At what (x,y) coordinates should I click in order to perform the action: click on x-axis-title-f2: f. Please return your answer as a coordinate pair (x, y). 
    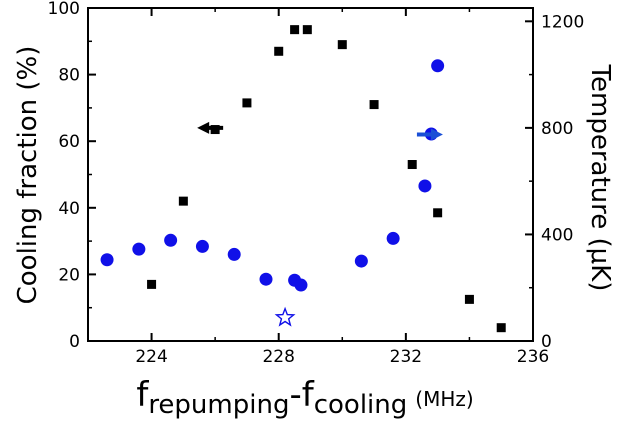
    Looking at the image, I should click on (308, 395).